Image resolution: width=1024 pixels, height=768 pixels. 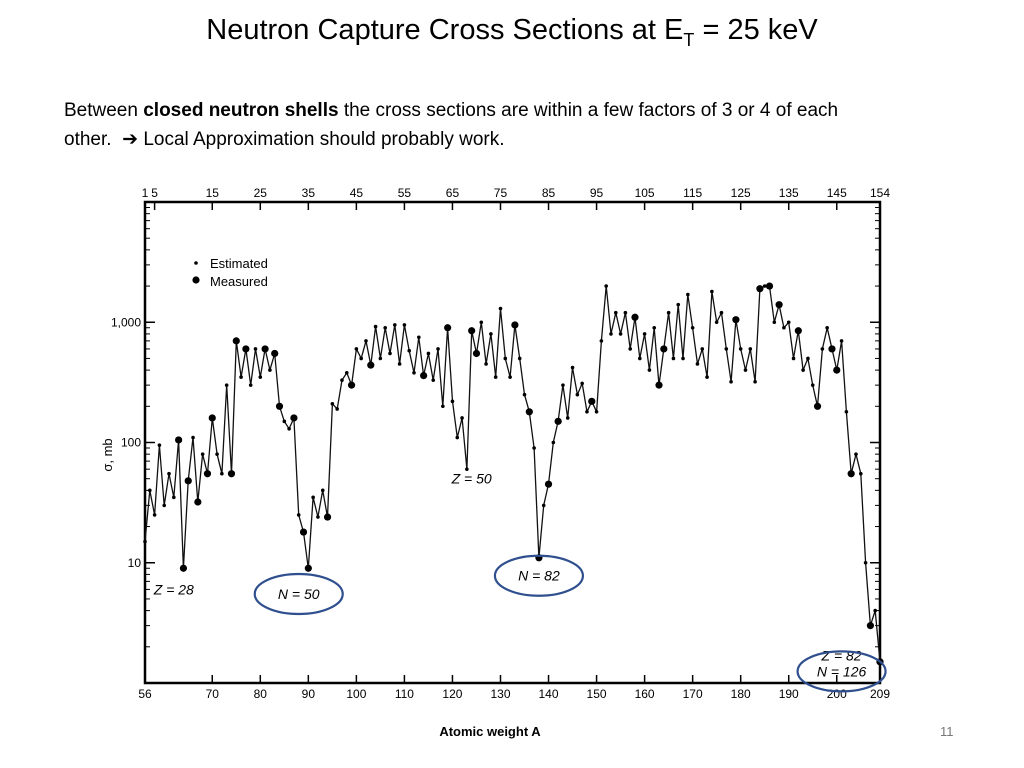 What do you see at coordinates (239, 281) in the screenshot?
I see `legend-measured-label: Measured` at bounding box center [239, 281].